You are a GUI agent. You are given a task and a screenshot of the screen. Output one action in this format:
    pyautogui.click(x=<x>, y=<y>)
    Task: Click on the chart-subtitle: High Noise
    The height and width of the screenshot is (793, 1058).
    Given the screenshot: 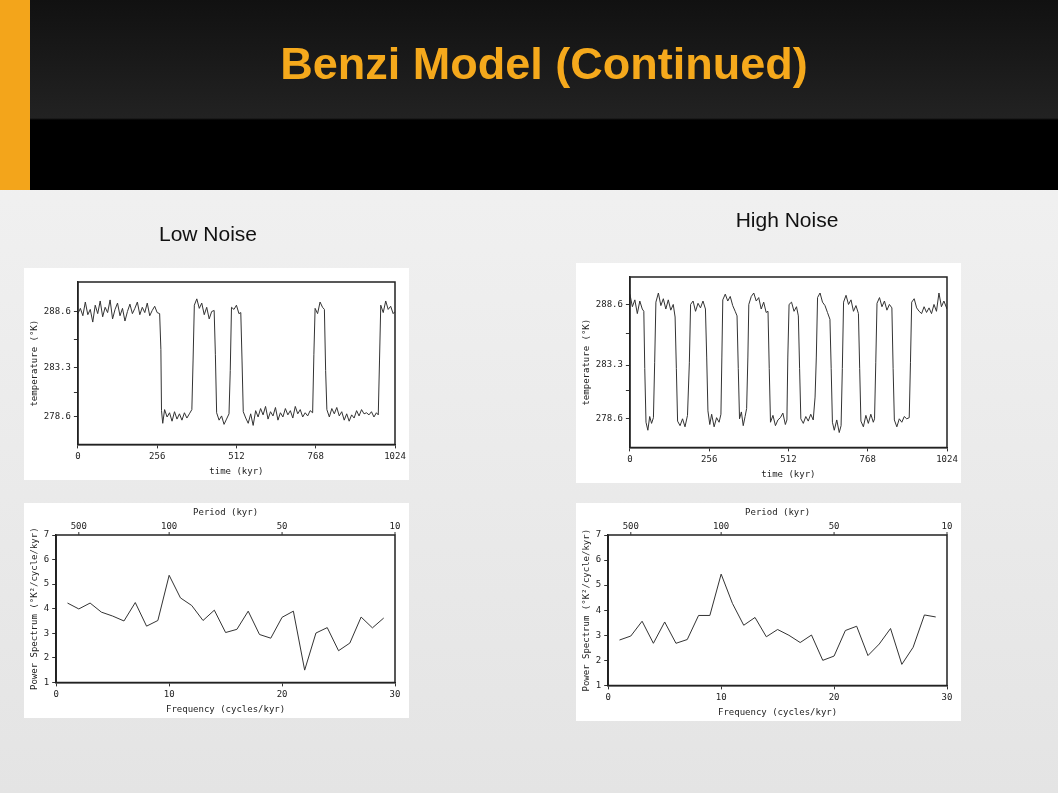 What is the action you would take?
    pyautogui.click(x=787, y=220)
    